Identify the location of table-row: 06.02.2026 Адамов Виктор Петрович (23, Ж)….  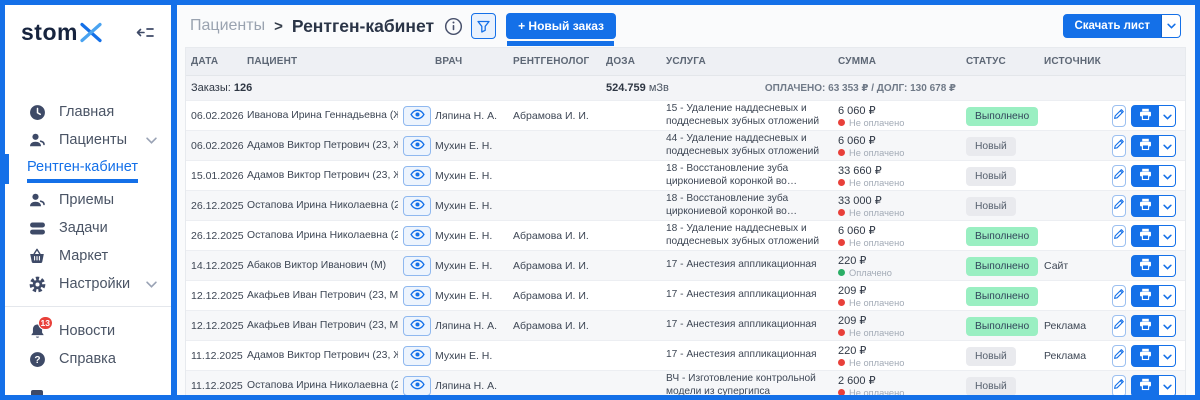
(685, 145).